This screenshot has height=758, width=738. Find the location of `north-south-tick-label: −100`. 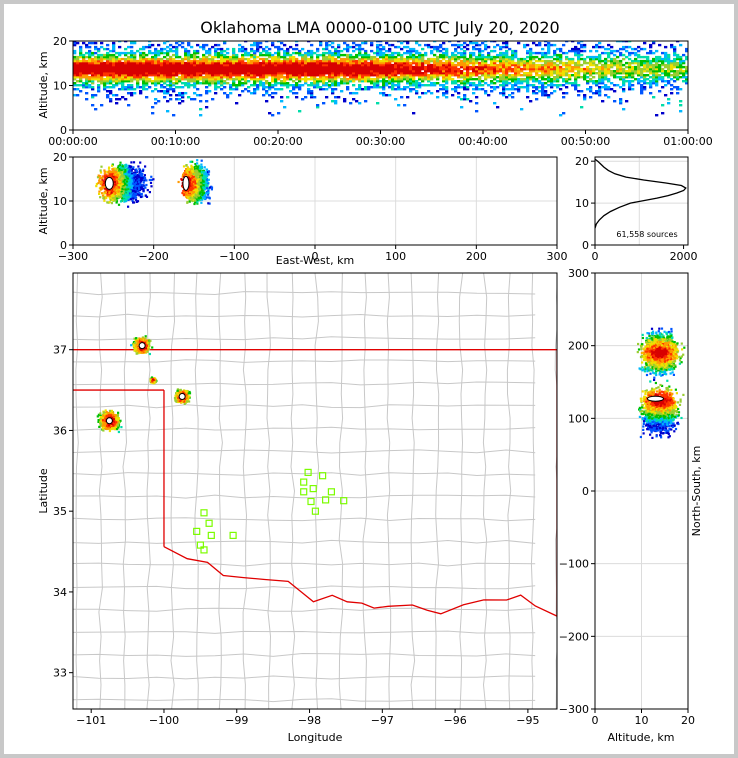

north-south-tick-label: −100 is located at coordinates (574, 564).